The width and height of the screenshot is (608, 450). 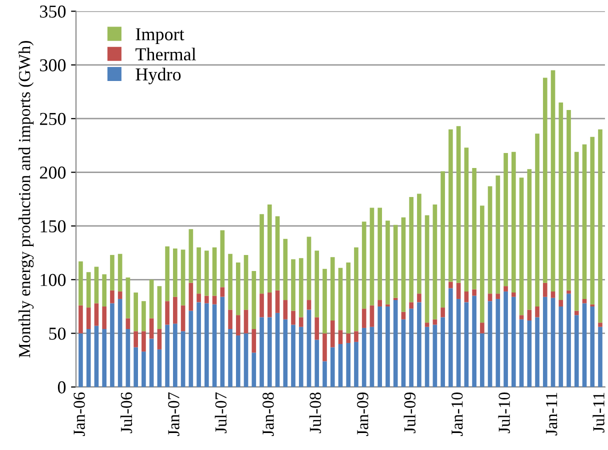 I want to click on x-tick-label: Jan-10, so click(x=457, y=414).